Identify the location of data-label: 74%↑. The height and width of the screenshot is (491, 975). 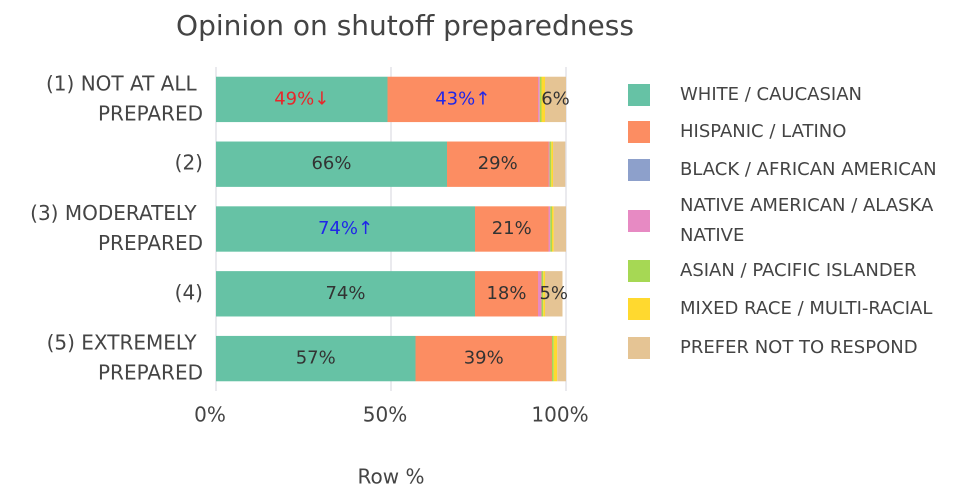
(345, 228).